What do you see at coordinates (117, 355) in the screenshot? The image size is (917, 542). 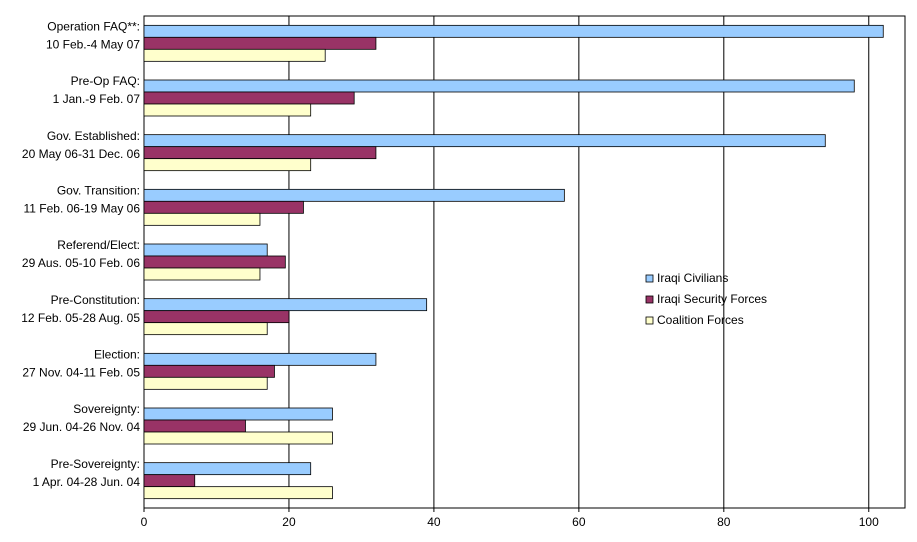 I see `y-tick-label: Election:` at bounding box center [117, 355].